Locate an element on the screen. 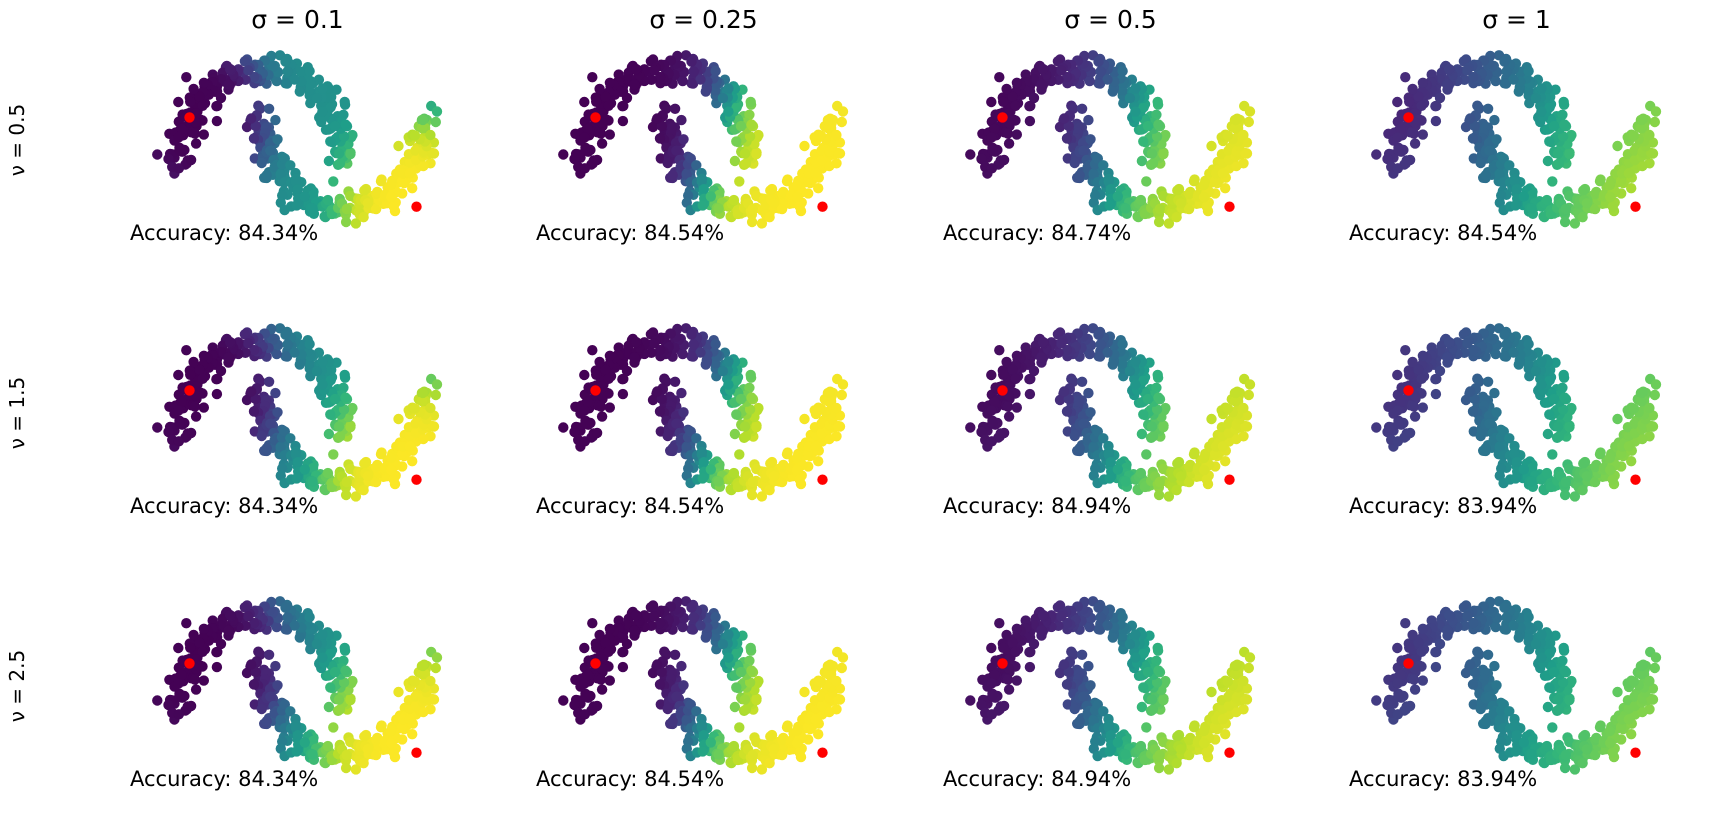  panel: Accuracy: 84.94% is located at coordinates (1099, 420).